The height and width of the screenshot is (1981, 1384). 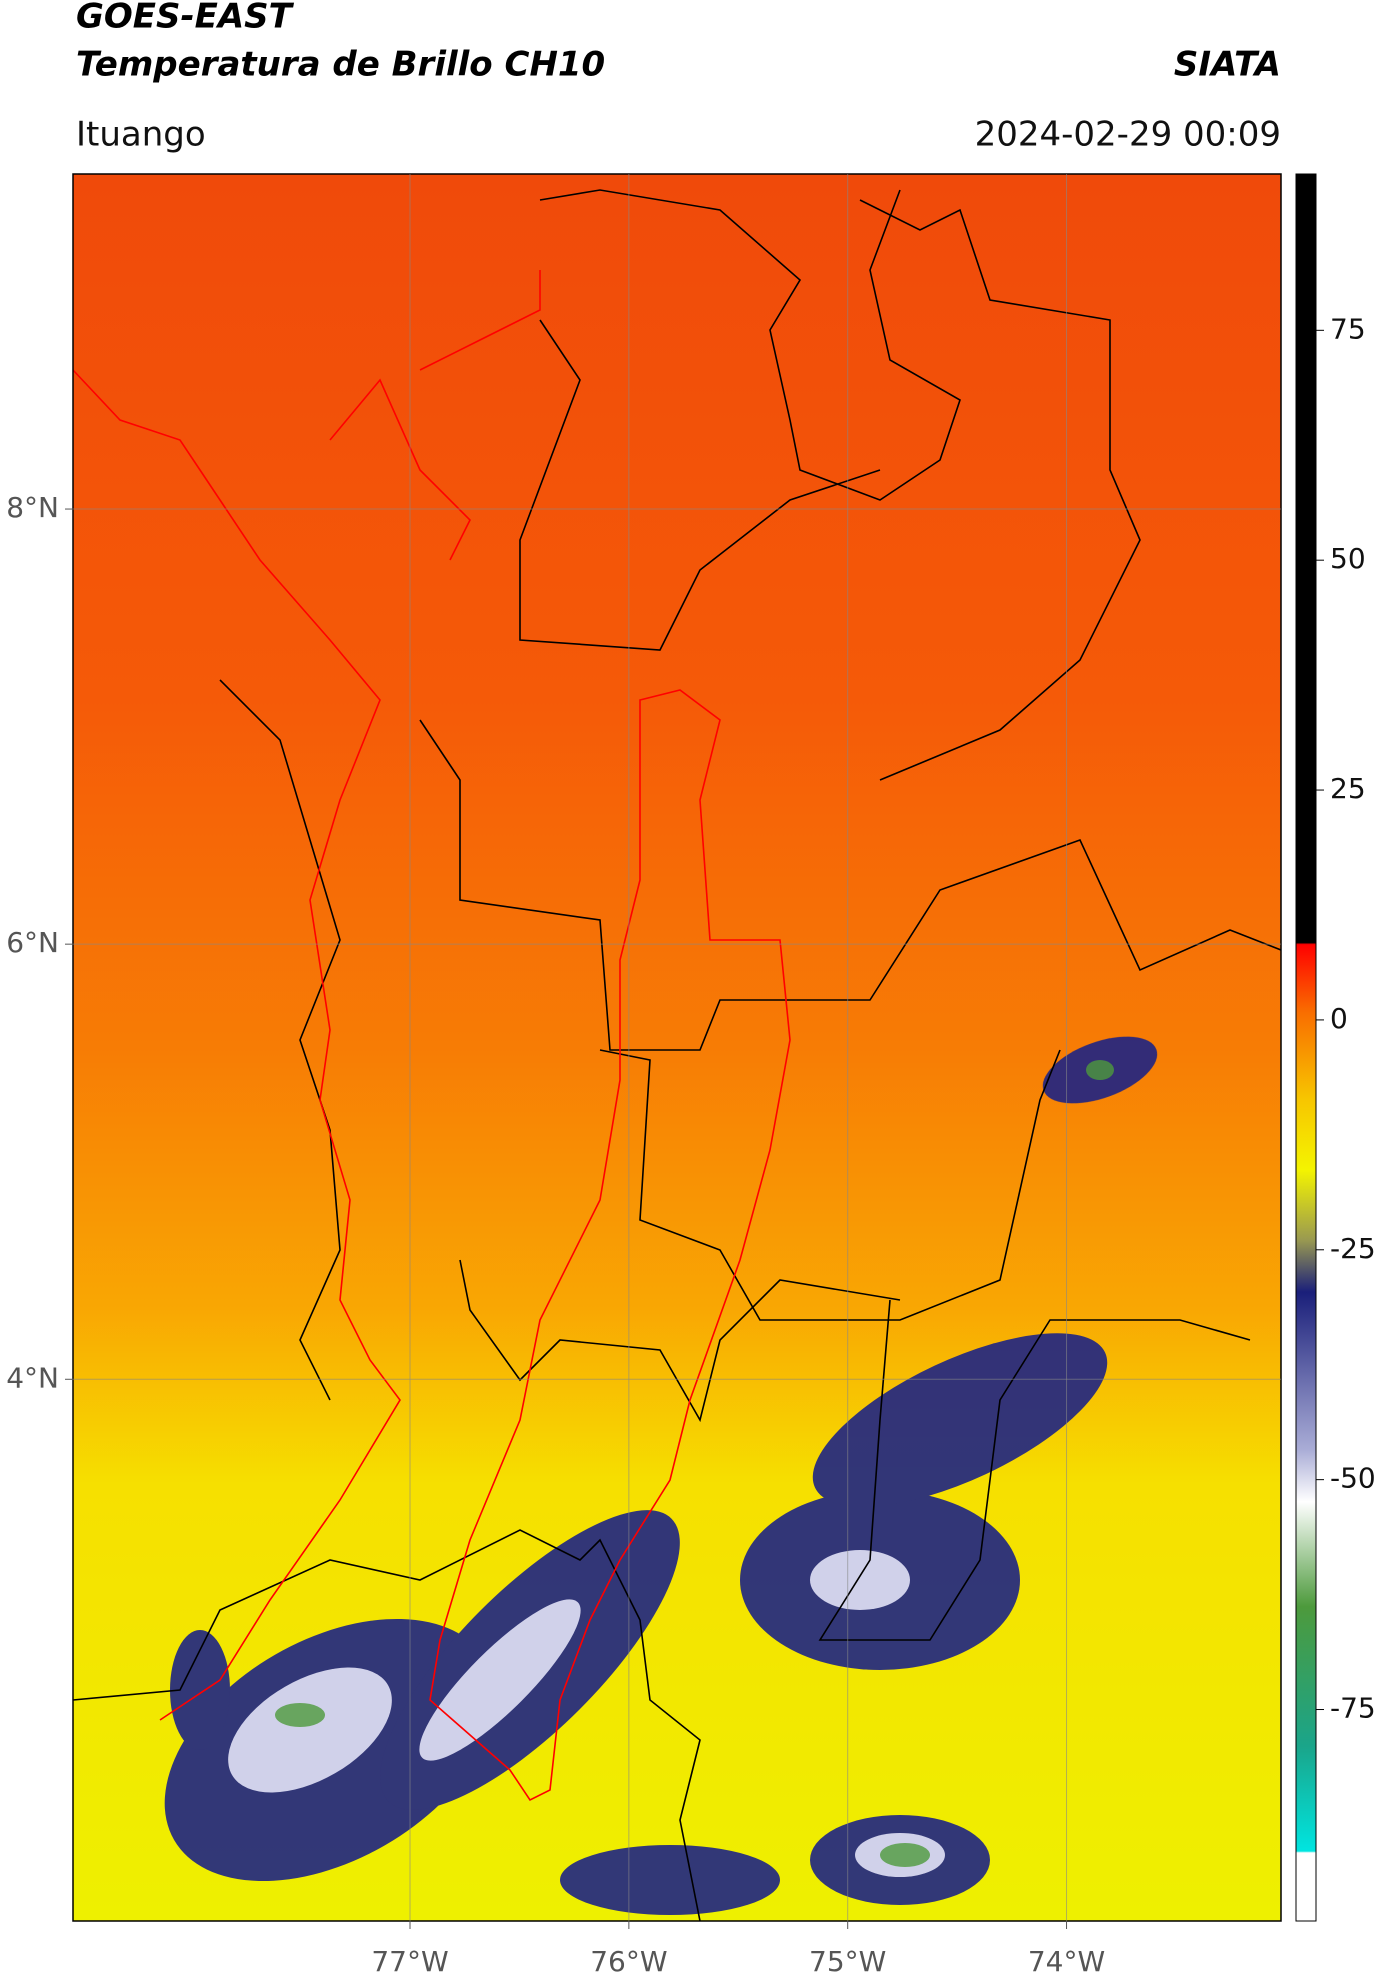 What do you see at coordinates (1353, 1248) in the screenshot?
I see `colorbar-tick-label: -25` at bounding box center [1353, 1248].